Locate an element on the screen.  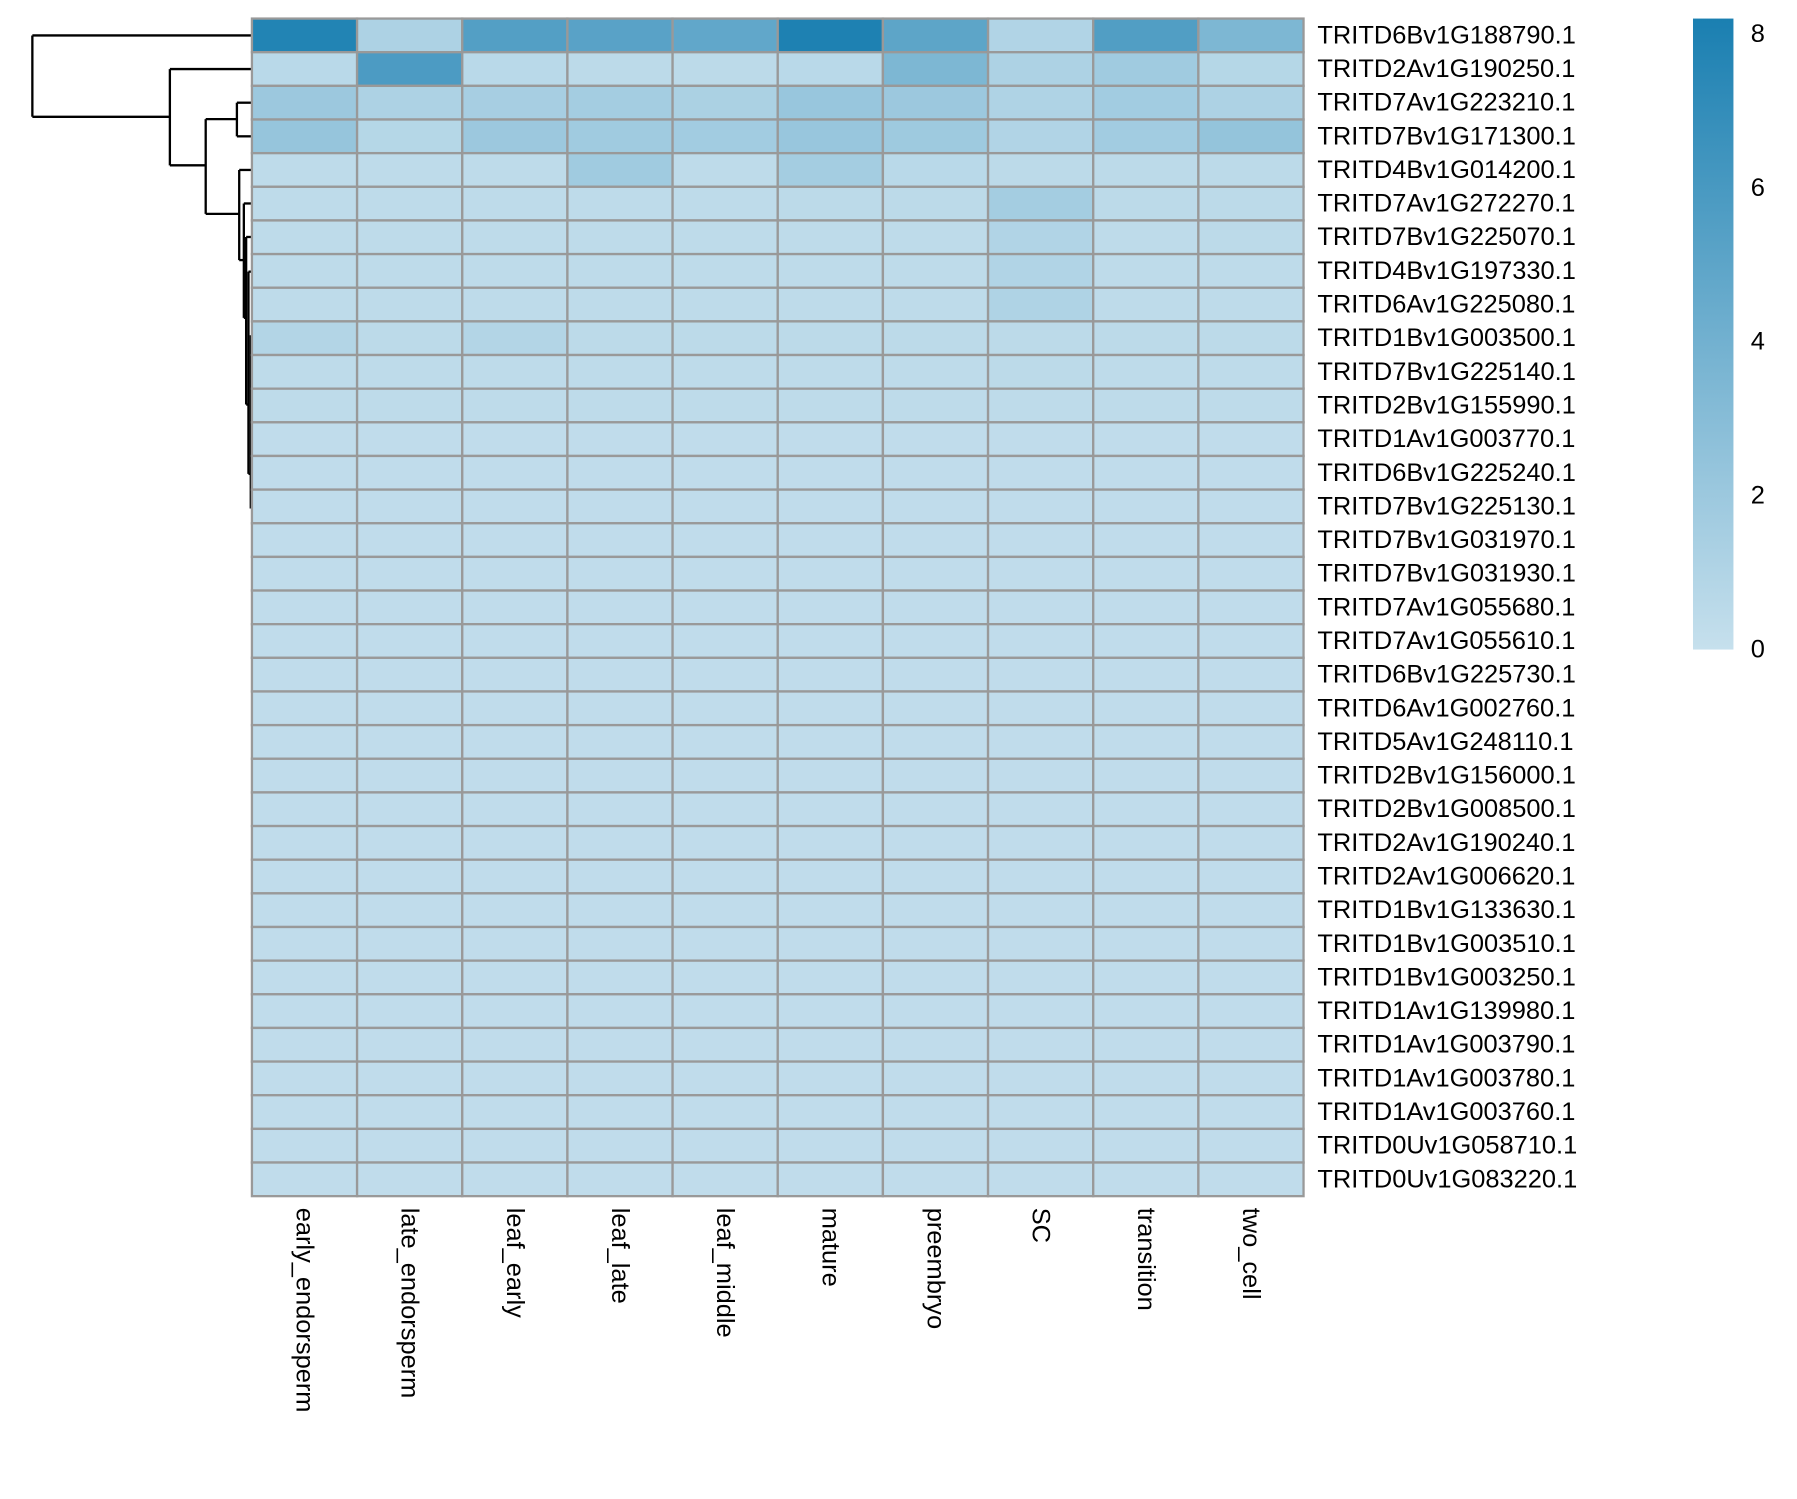
column-label: leaf_early is located at coordinates (515, 1263).